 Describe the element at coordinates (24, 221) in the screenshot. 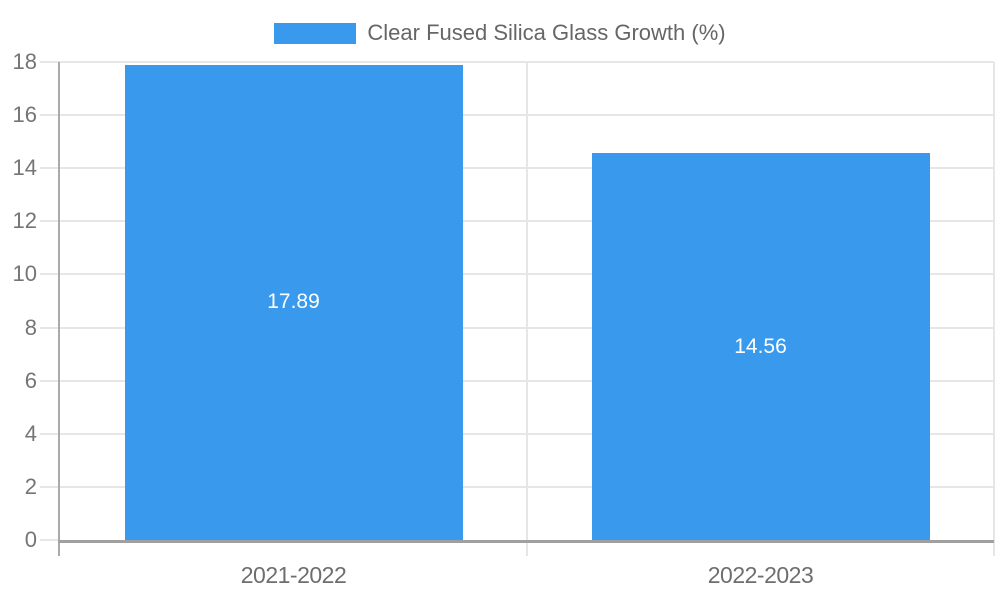

I see `y-axis-tick-label: 12` at that location.